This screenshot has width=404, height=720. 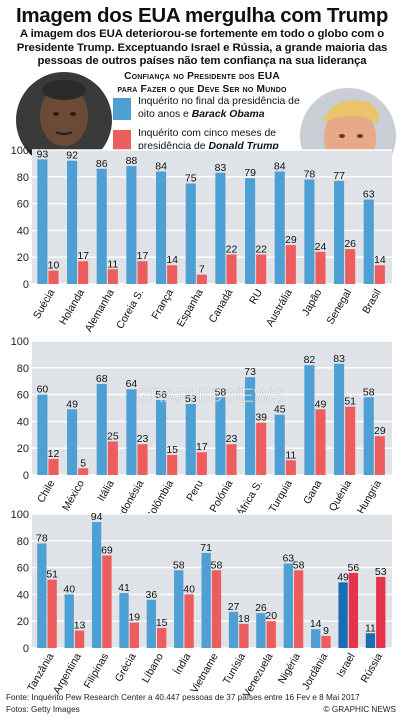 I want to click on data-label-obama: 73, so click(x=250, y=372).